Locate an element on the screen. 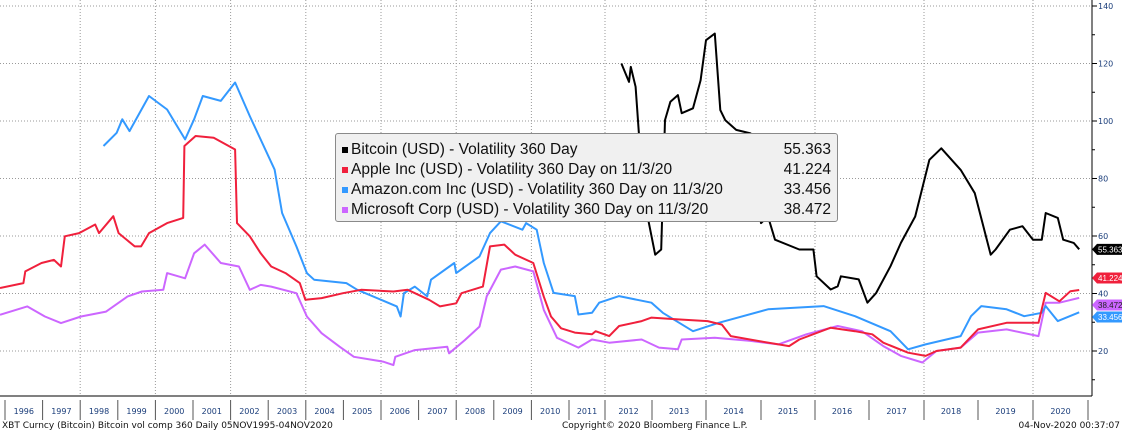  y-tick-label: 60 is located at coordinates (1103, 236).